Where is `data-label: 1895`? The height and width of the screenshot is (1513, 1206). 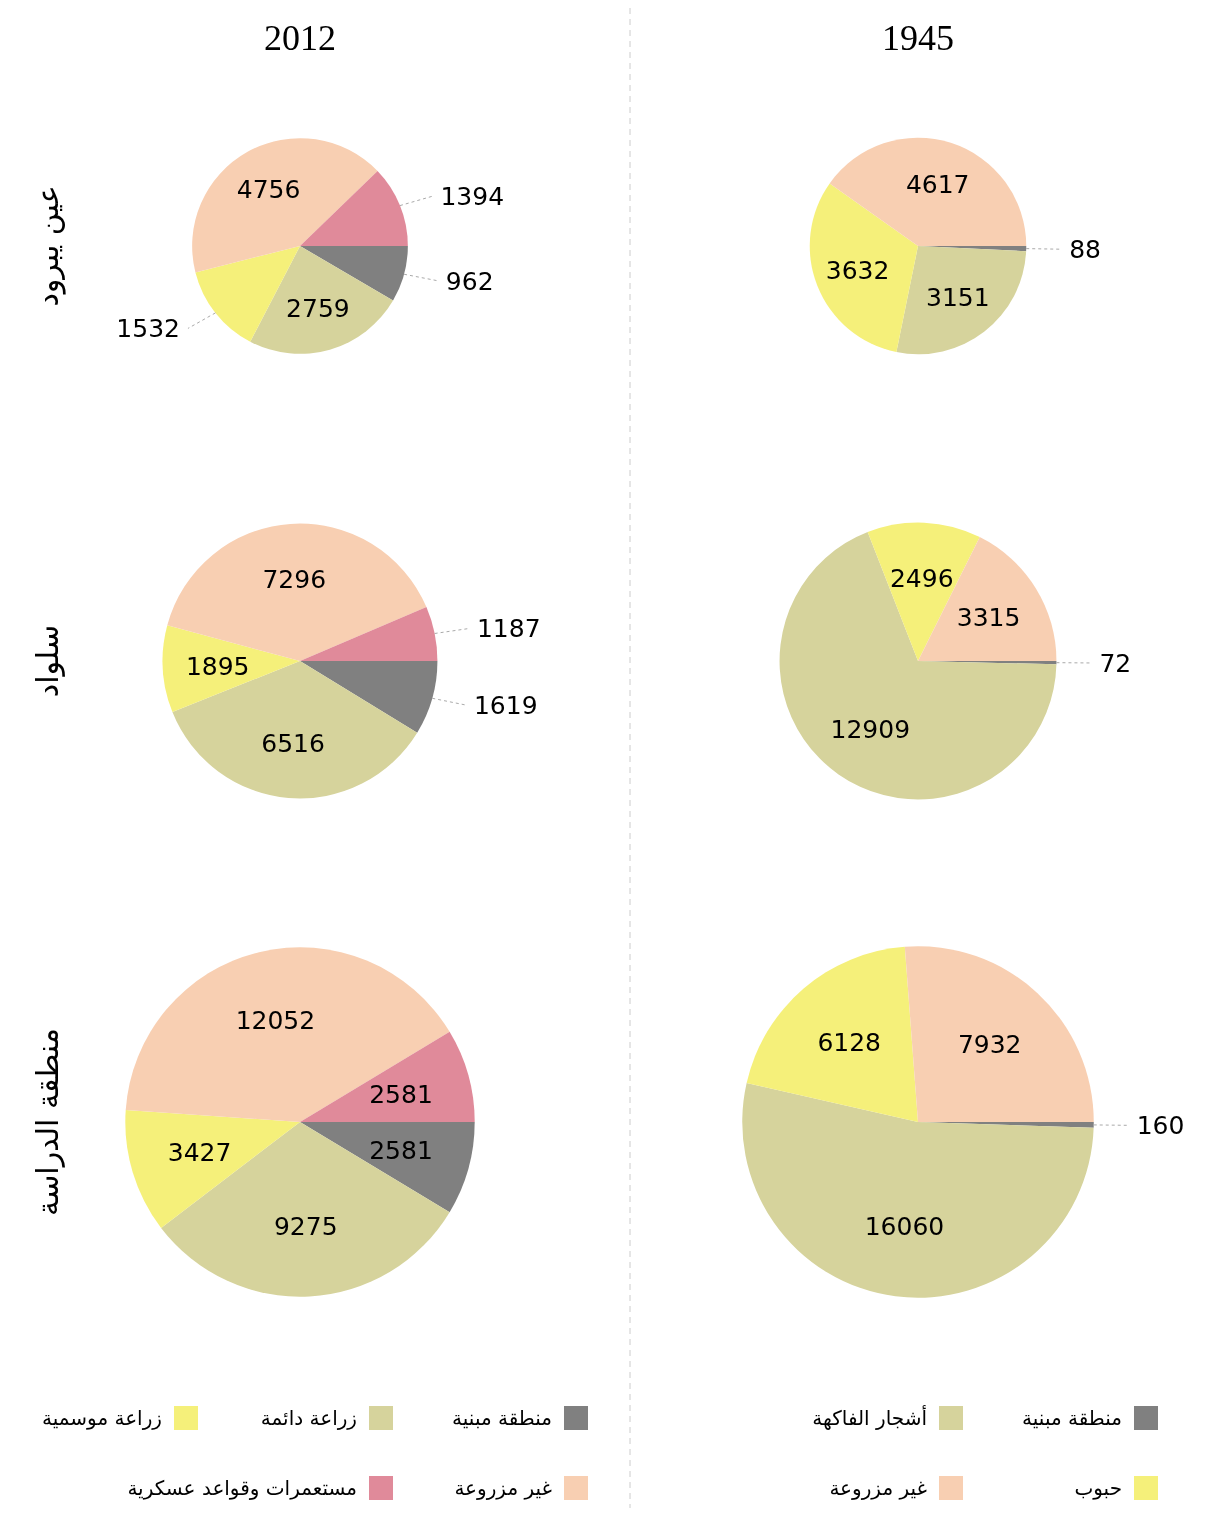 data-label: 1895 is located at coordinates (217, 666).